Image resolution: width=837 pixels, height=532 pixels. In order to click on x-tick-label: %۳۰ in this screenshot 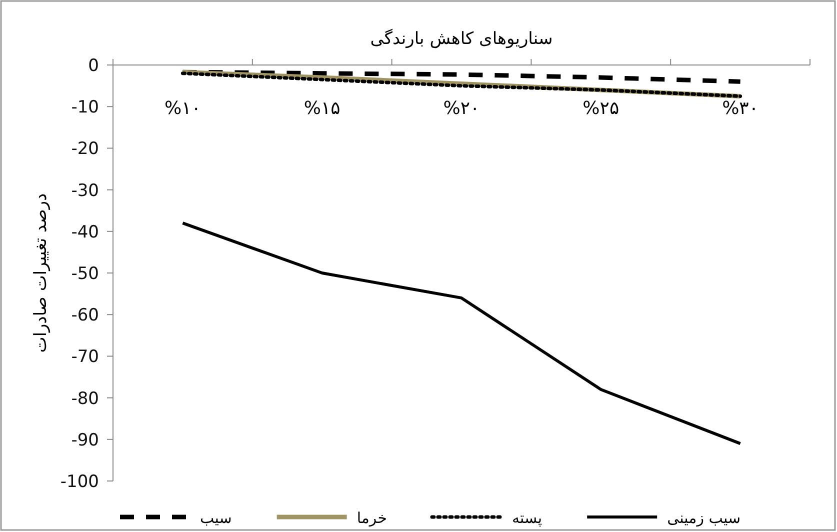, I will do `click(740, 108)`.